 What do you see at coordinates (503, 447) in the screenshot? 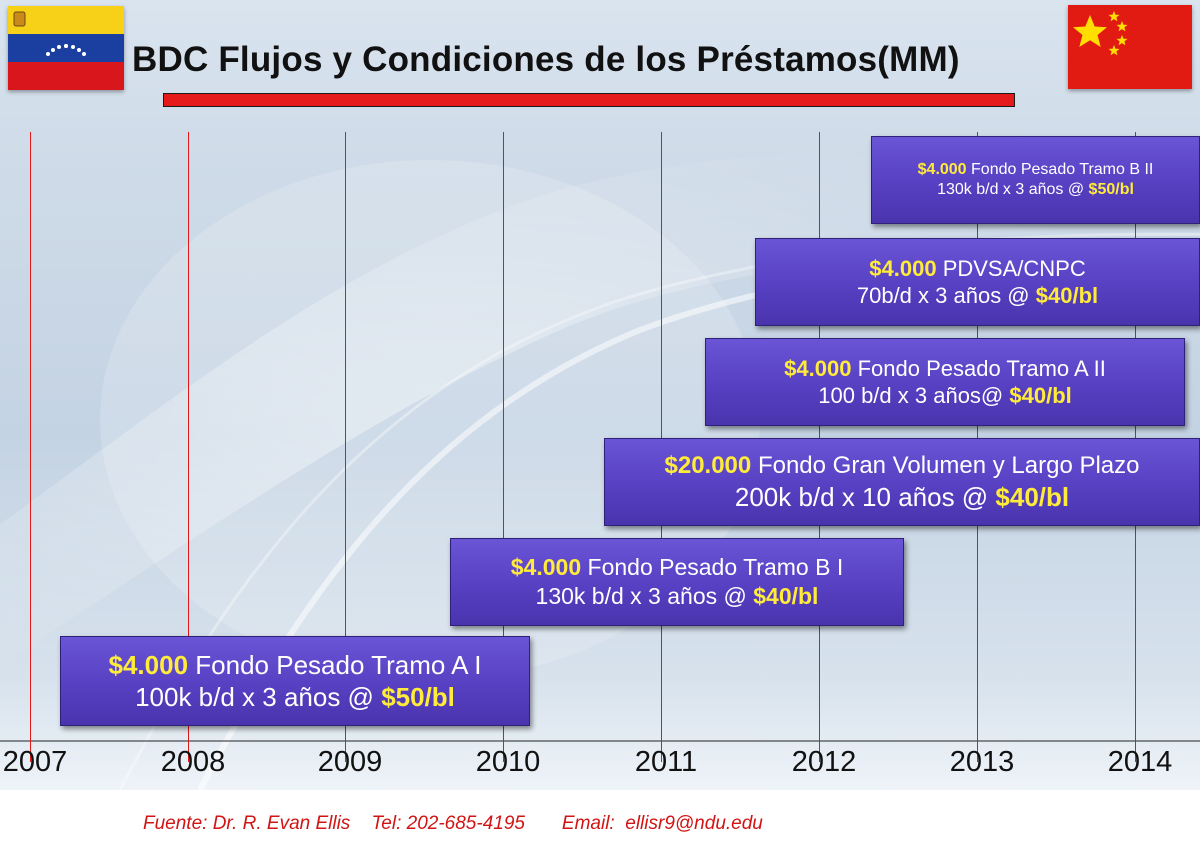
I see `year-gridline-2010` at bounding box center [503, 447].